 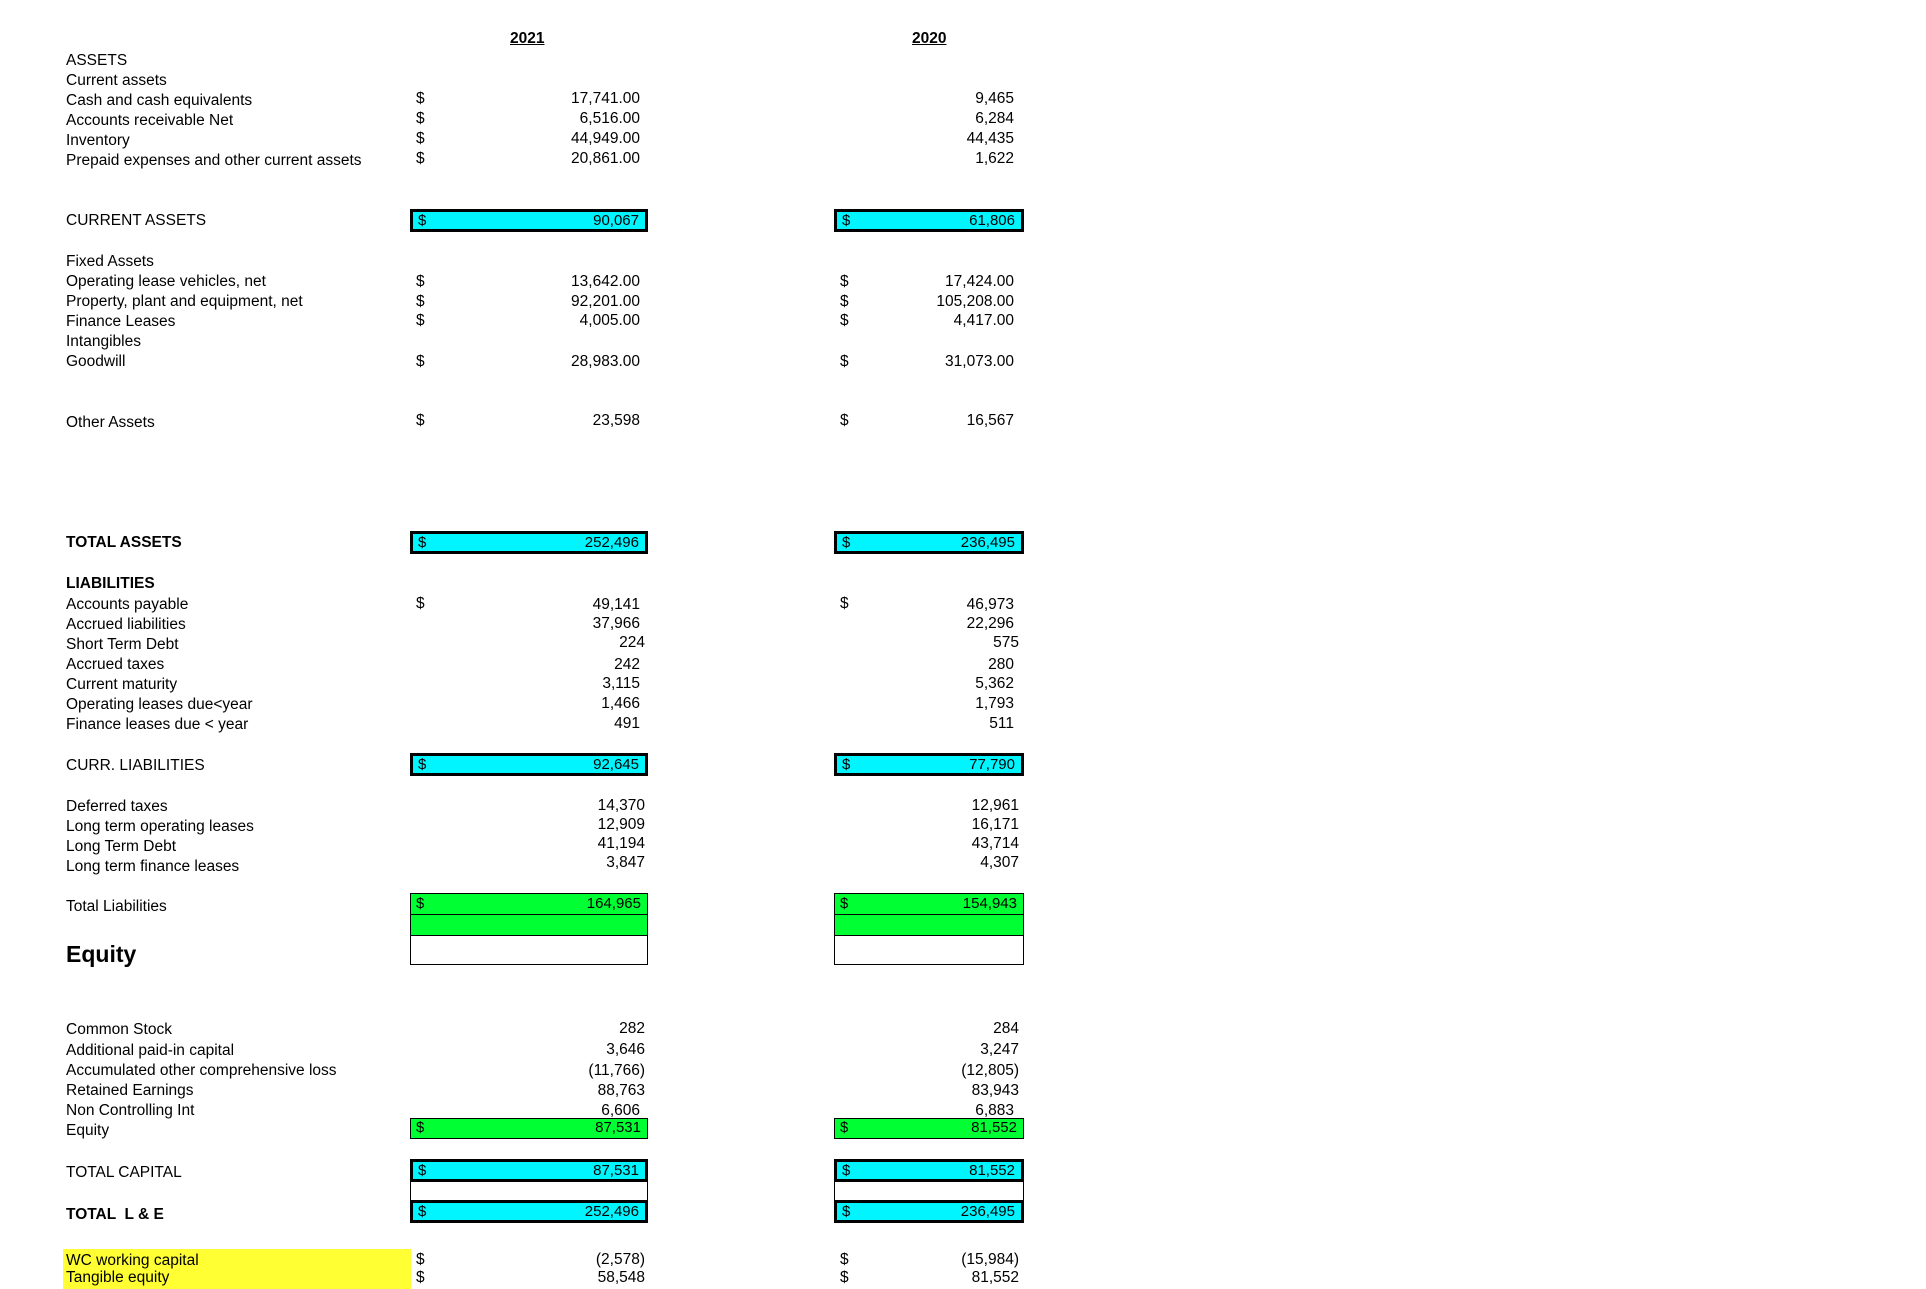 I want to click on value-2021: 14,370, so click(x=621, y=805).